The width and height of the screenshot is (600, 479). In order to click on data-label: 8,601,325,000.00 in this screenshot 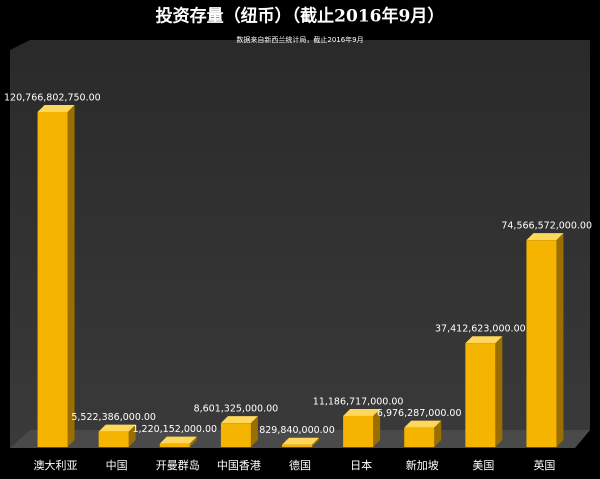, I will do `click(236, 409)`.